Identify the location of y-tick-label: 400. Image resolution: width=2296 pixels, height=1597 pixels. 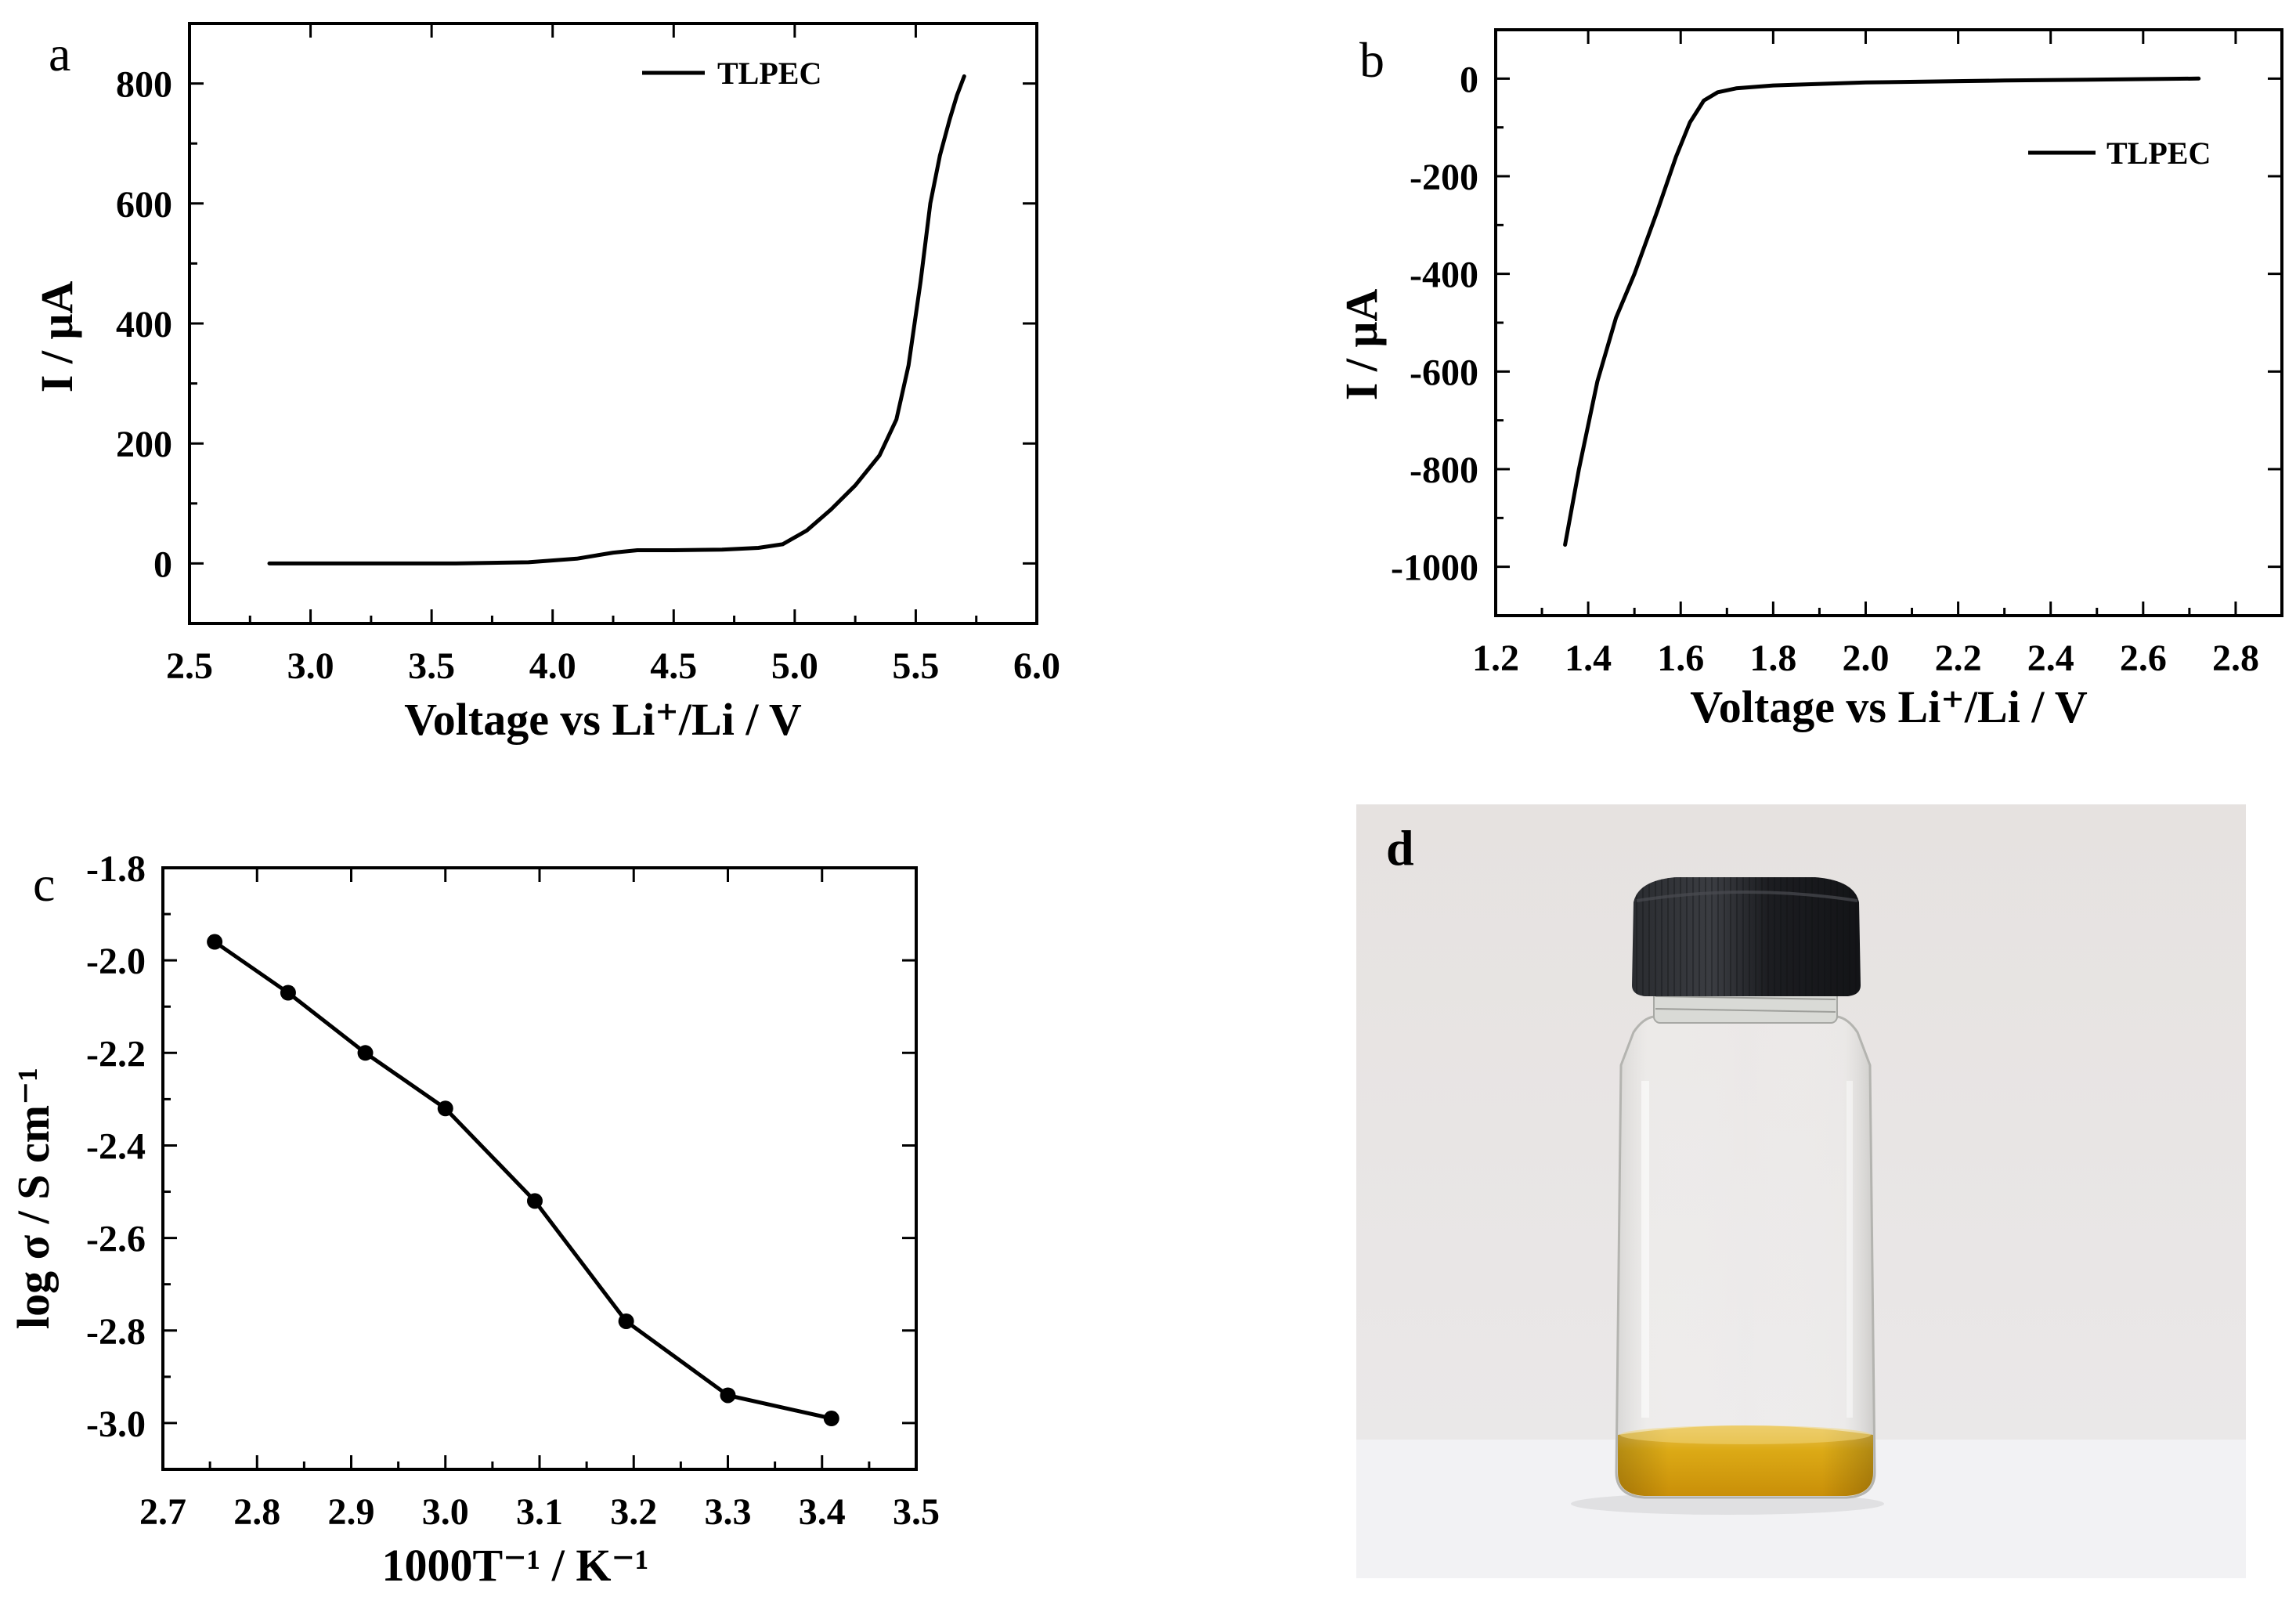
(144, 324).